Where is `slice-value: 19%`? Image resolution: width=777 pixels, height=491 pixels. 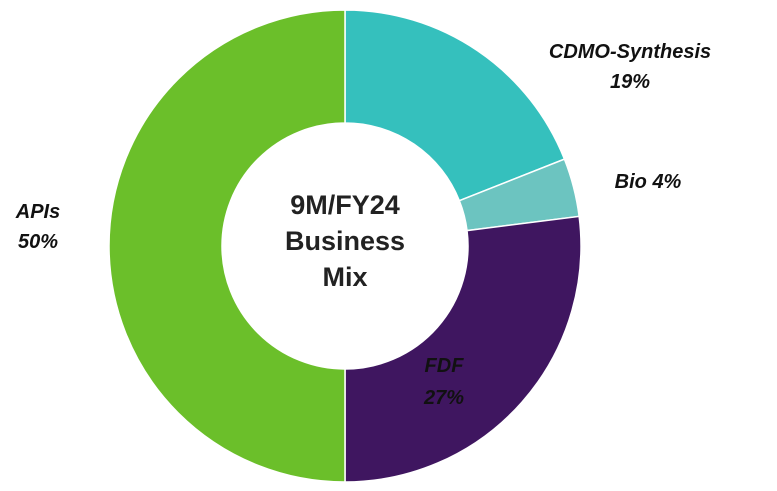
slice-value: 19% is located at coordinates (630, 82).